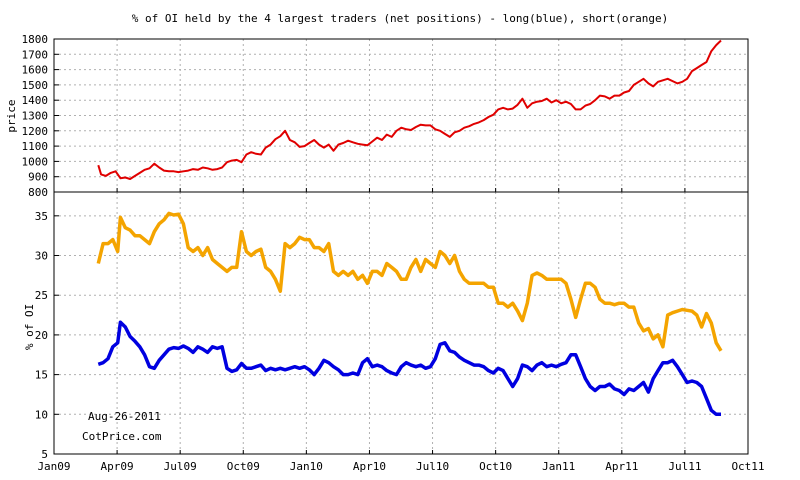 The height and width of the screenshot is (480, 800). I want to click on y-tick-label: 1700, so click(35, 54).